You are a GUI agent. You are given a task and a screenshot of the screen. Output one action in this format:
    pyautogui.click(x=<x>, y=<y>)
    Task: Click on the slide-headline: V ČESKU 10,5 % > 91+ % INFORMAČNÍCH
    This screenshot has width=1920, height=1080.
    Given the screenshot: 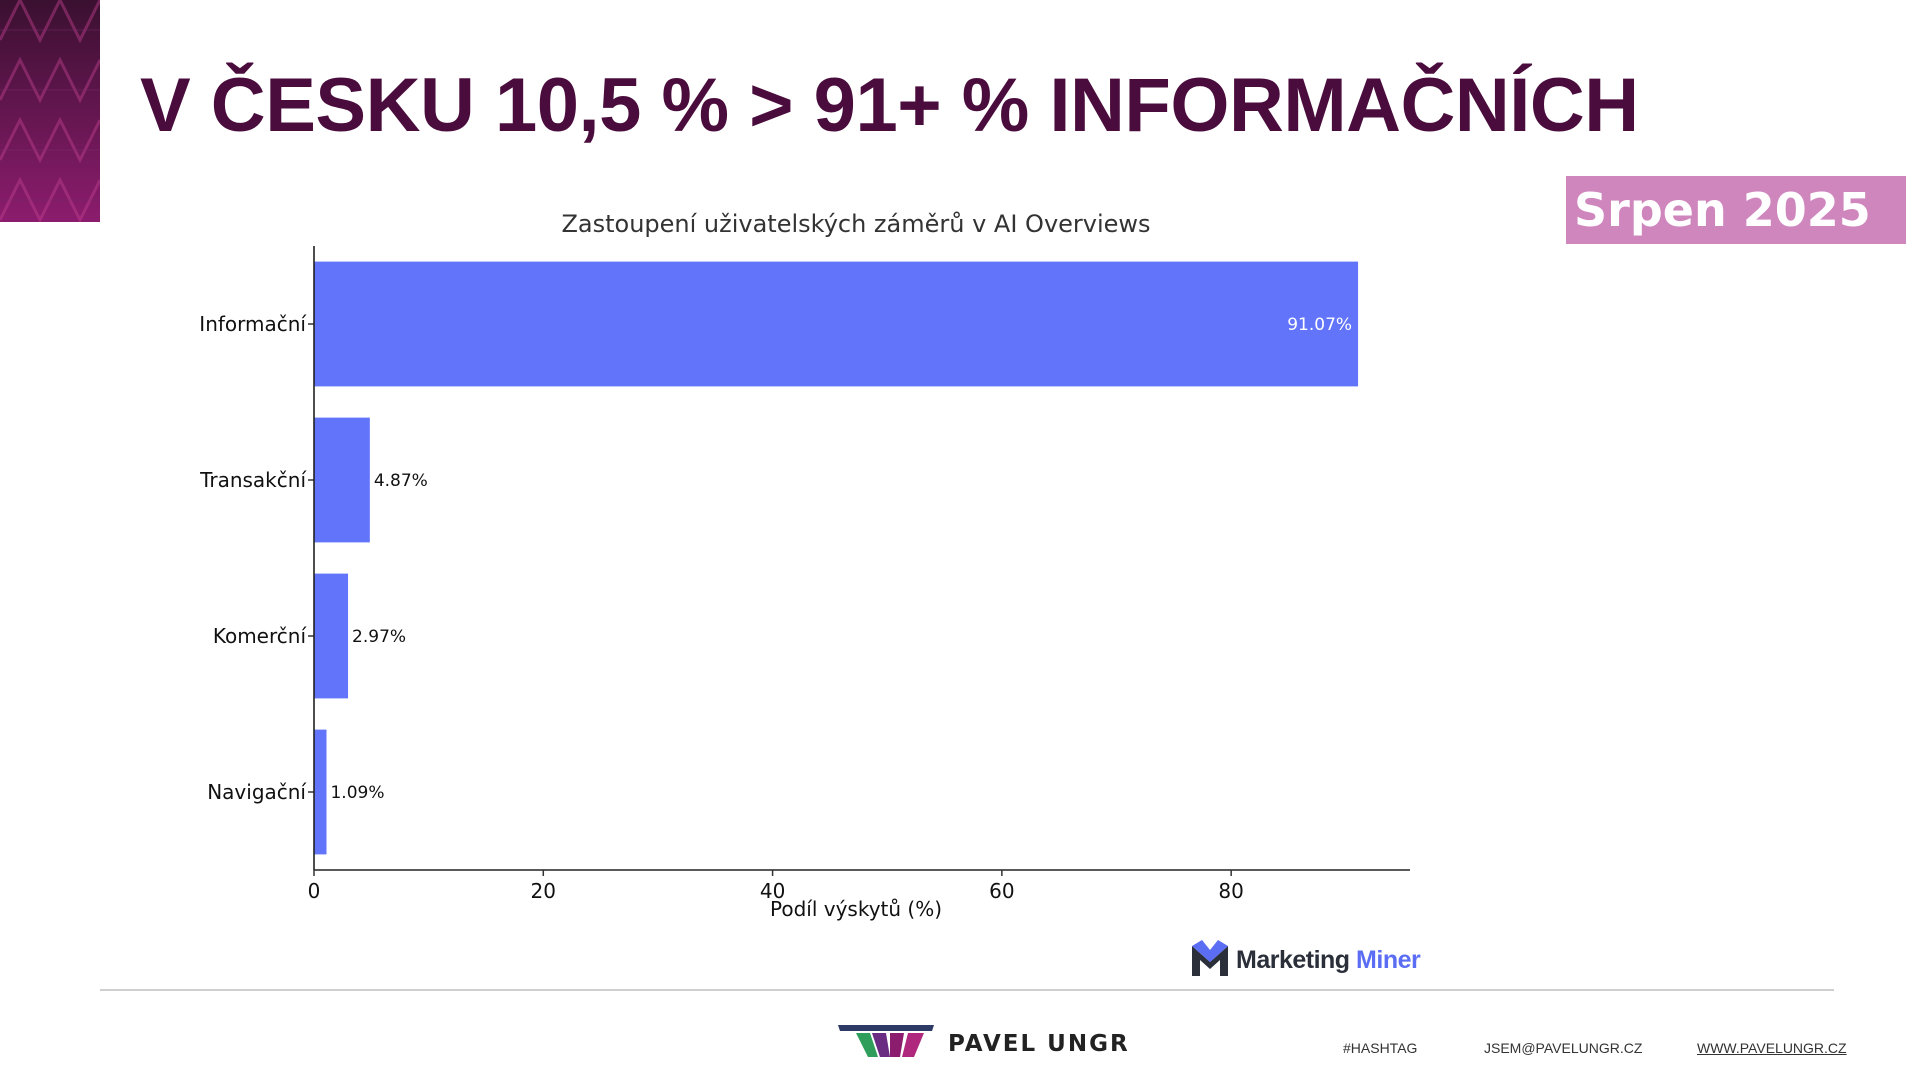 What is the action you would take?
    pyautogui.click(x=889, y=105)
    